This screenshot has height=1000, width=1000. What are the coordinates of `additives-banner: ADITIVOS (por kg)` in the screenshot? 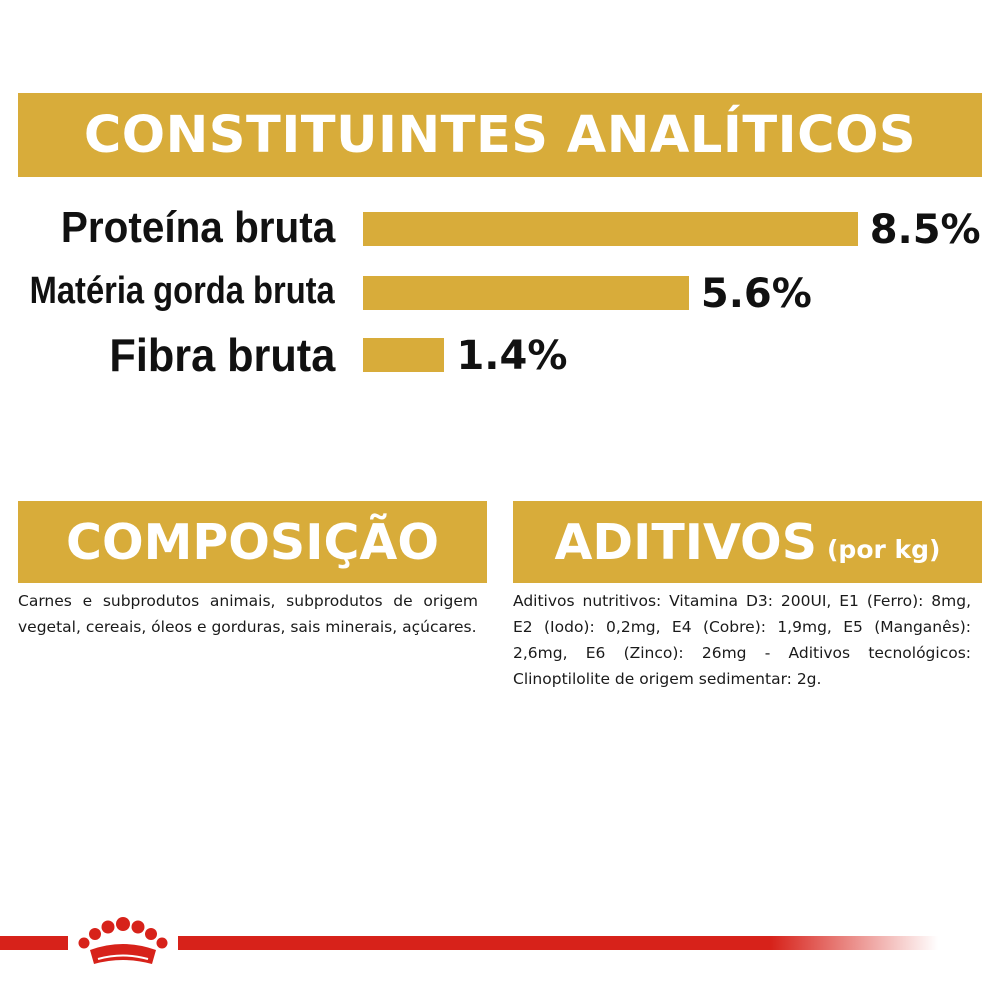 It's located at (747, 542).